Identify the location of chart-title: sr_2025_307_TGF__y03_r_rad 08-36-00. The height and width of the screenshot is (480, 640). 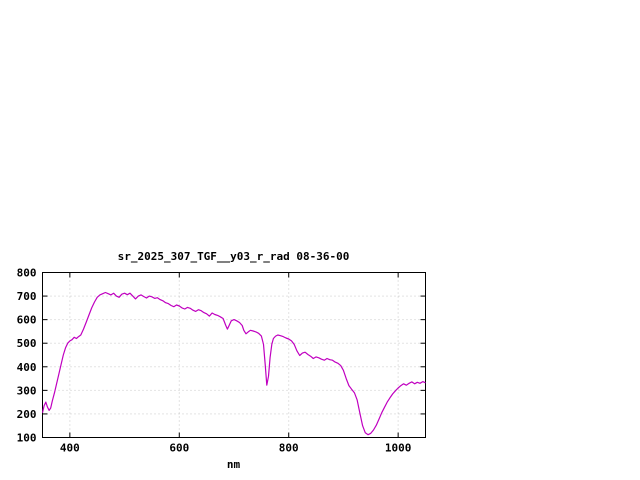
(233, 256).